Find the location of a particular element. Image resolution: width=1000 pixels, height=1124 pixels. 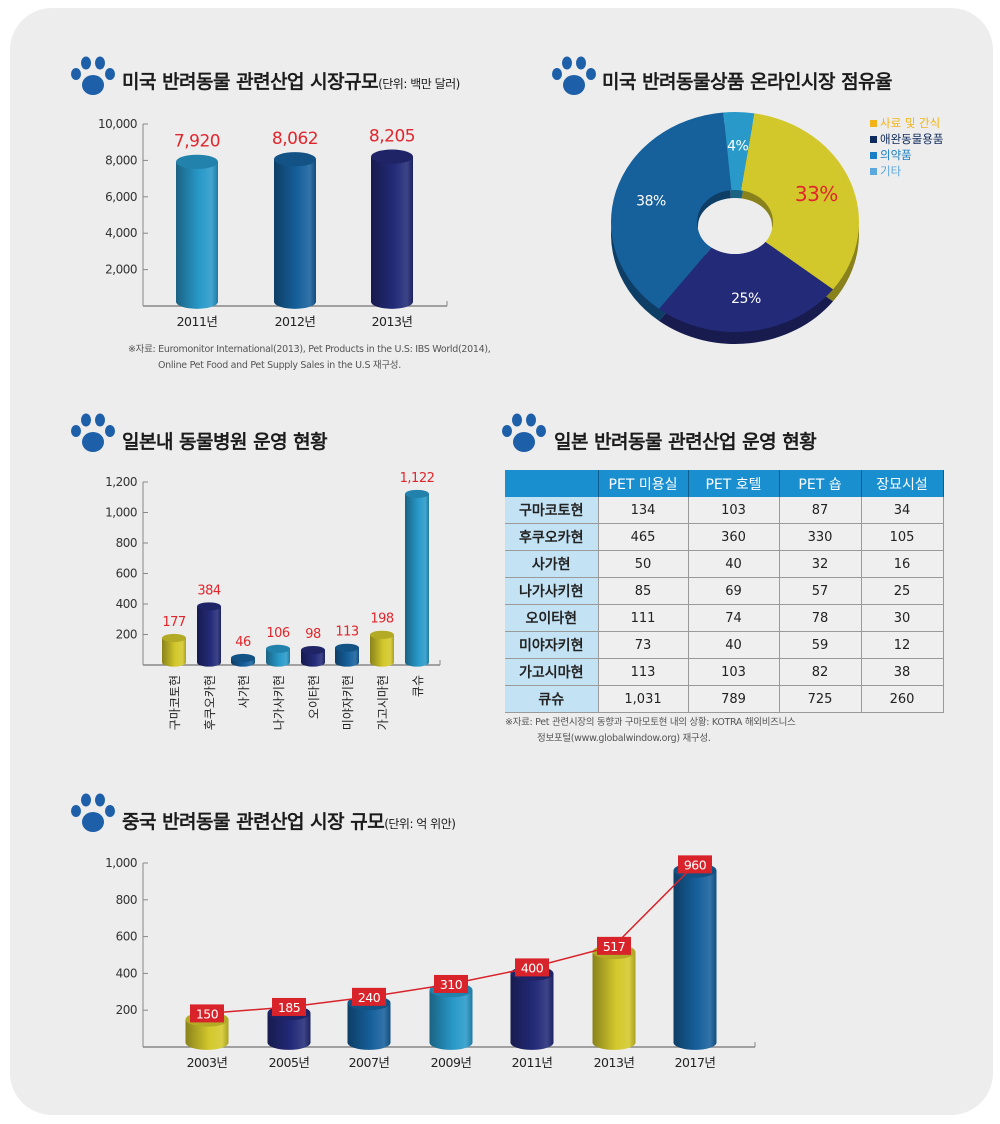

data-label: 310 is located at coordinates (451, 984).